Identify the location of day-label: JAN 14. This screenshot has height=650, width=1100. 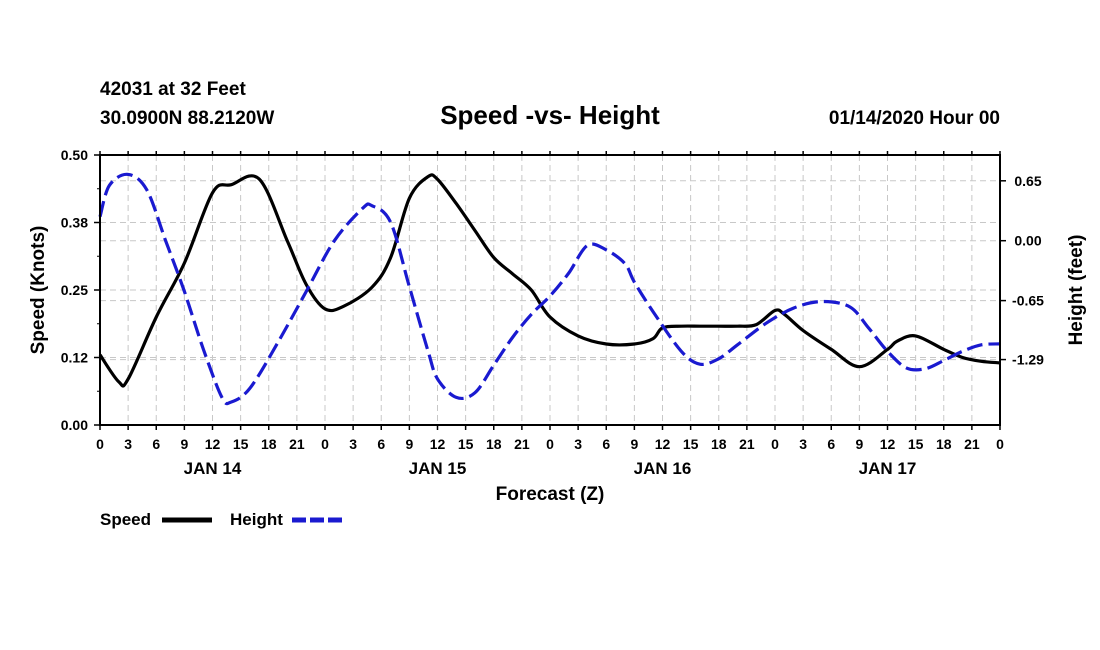
(213, 468).